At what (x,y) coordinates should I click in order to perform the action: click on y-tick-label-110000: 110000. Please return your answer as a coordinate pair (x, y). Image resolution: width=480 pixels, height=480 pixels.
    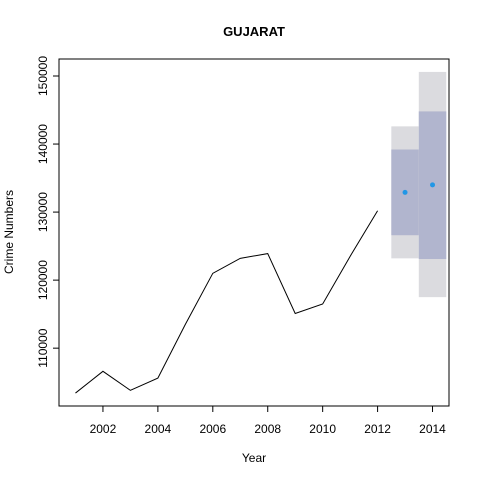
    Looking at the image, I should click on (43, 347).